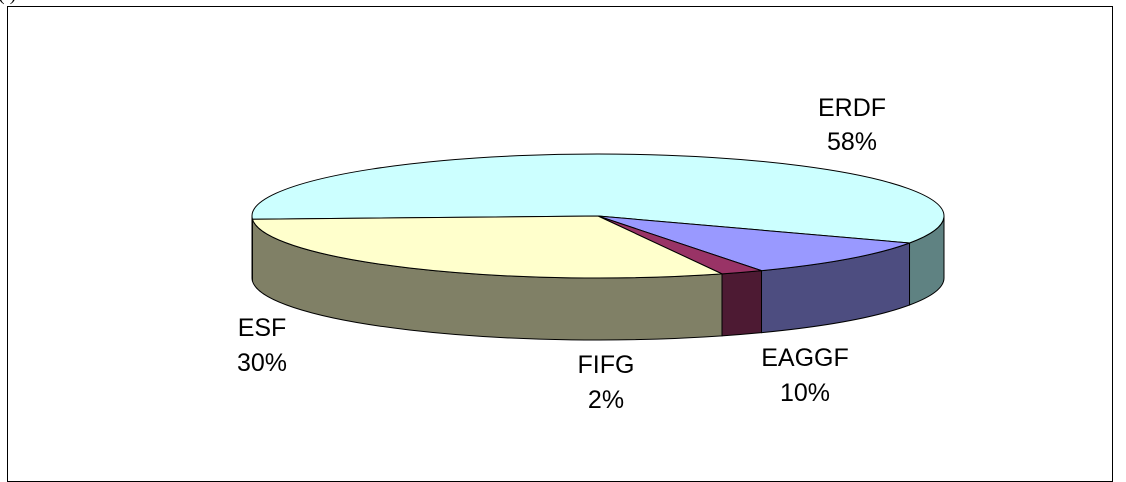 The image size is (1126, 482). I want to click on data-label-fifg-name: FIFG, so click(606, 365).